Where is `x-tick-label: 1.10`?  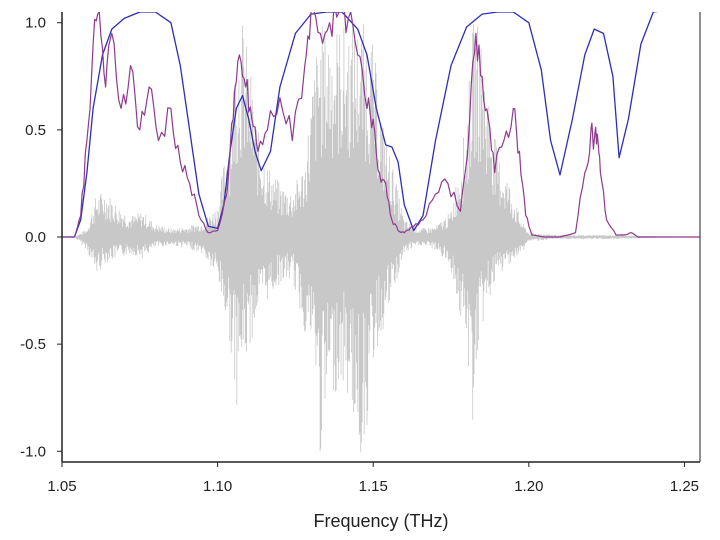
x-tick-label: 1.10 is located at coordinates (217, 486).